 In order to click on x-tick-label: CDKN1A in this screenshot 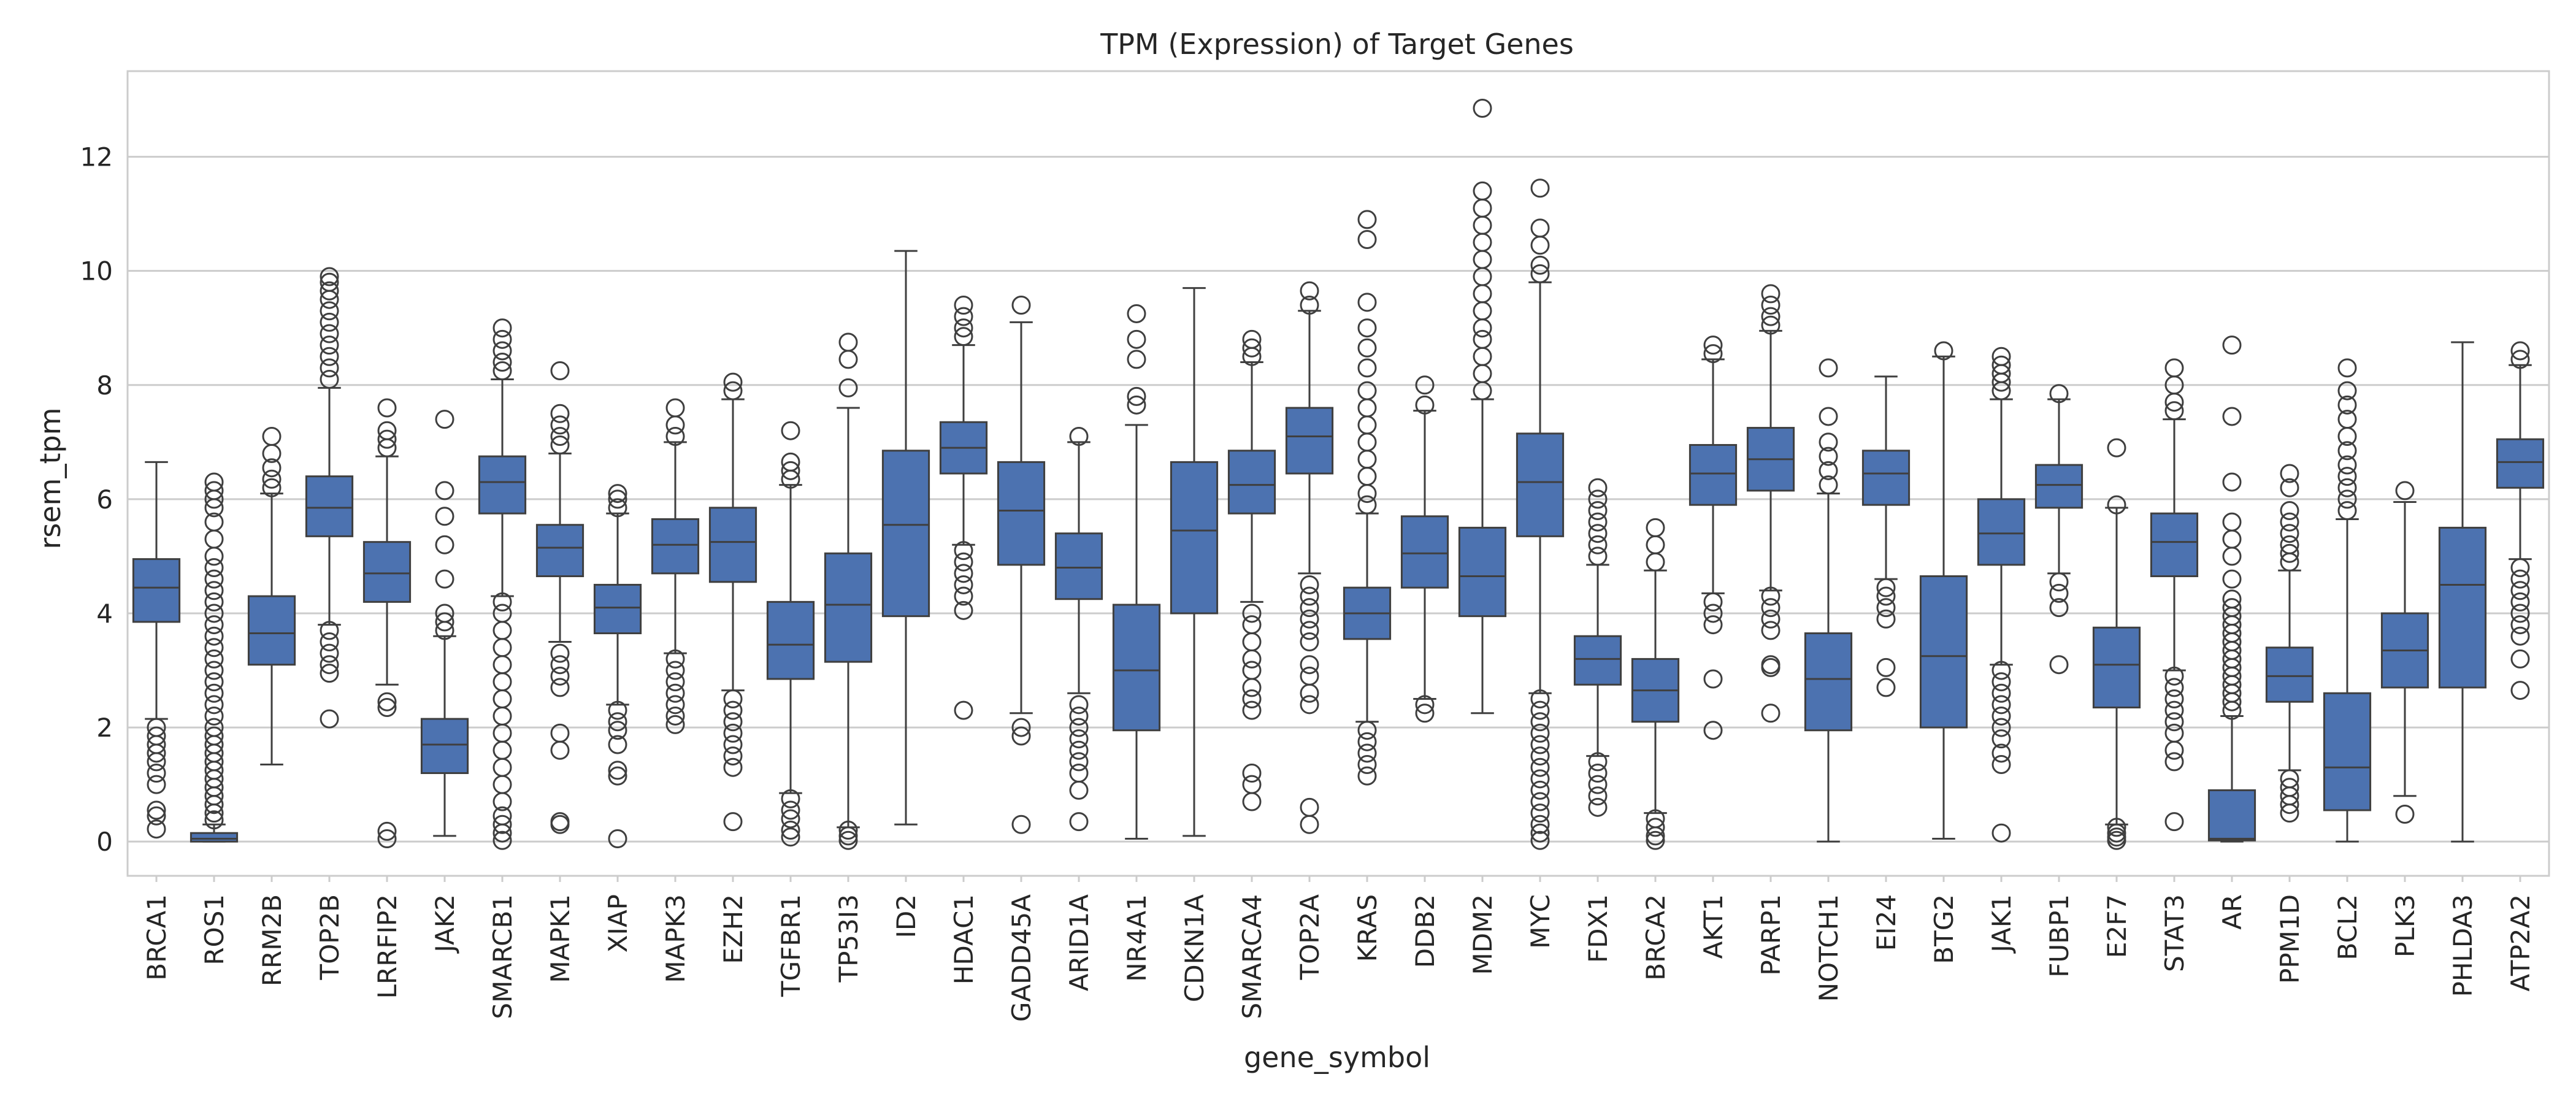, I will do `click(1194, 948)`.